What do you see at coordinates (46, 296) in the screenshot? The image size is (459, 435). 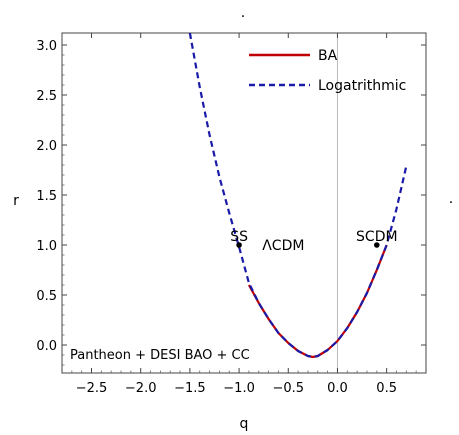 I see `y-tick-label: 0.5` at bounding box center [46, 296].